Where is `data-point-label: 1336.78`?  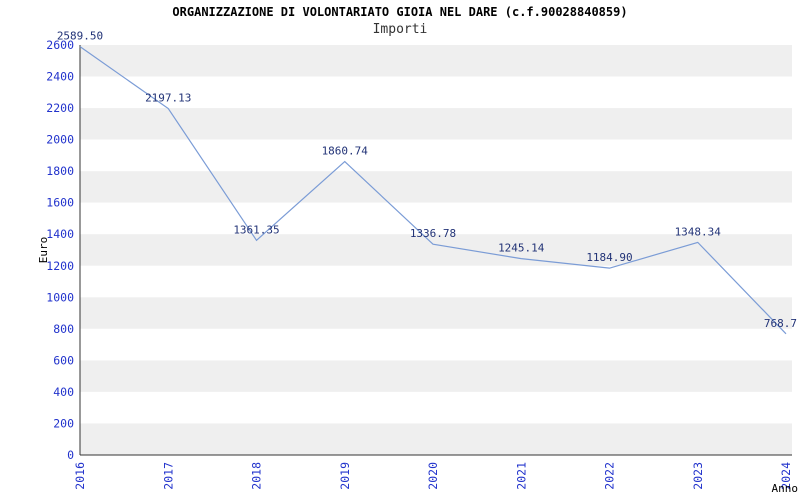
data-point-label: 1336.78 is located at coordinates (433, 233).